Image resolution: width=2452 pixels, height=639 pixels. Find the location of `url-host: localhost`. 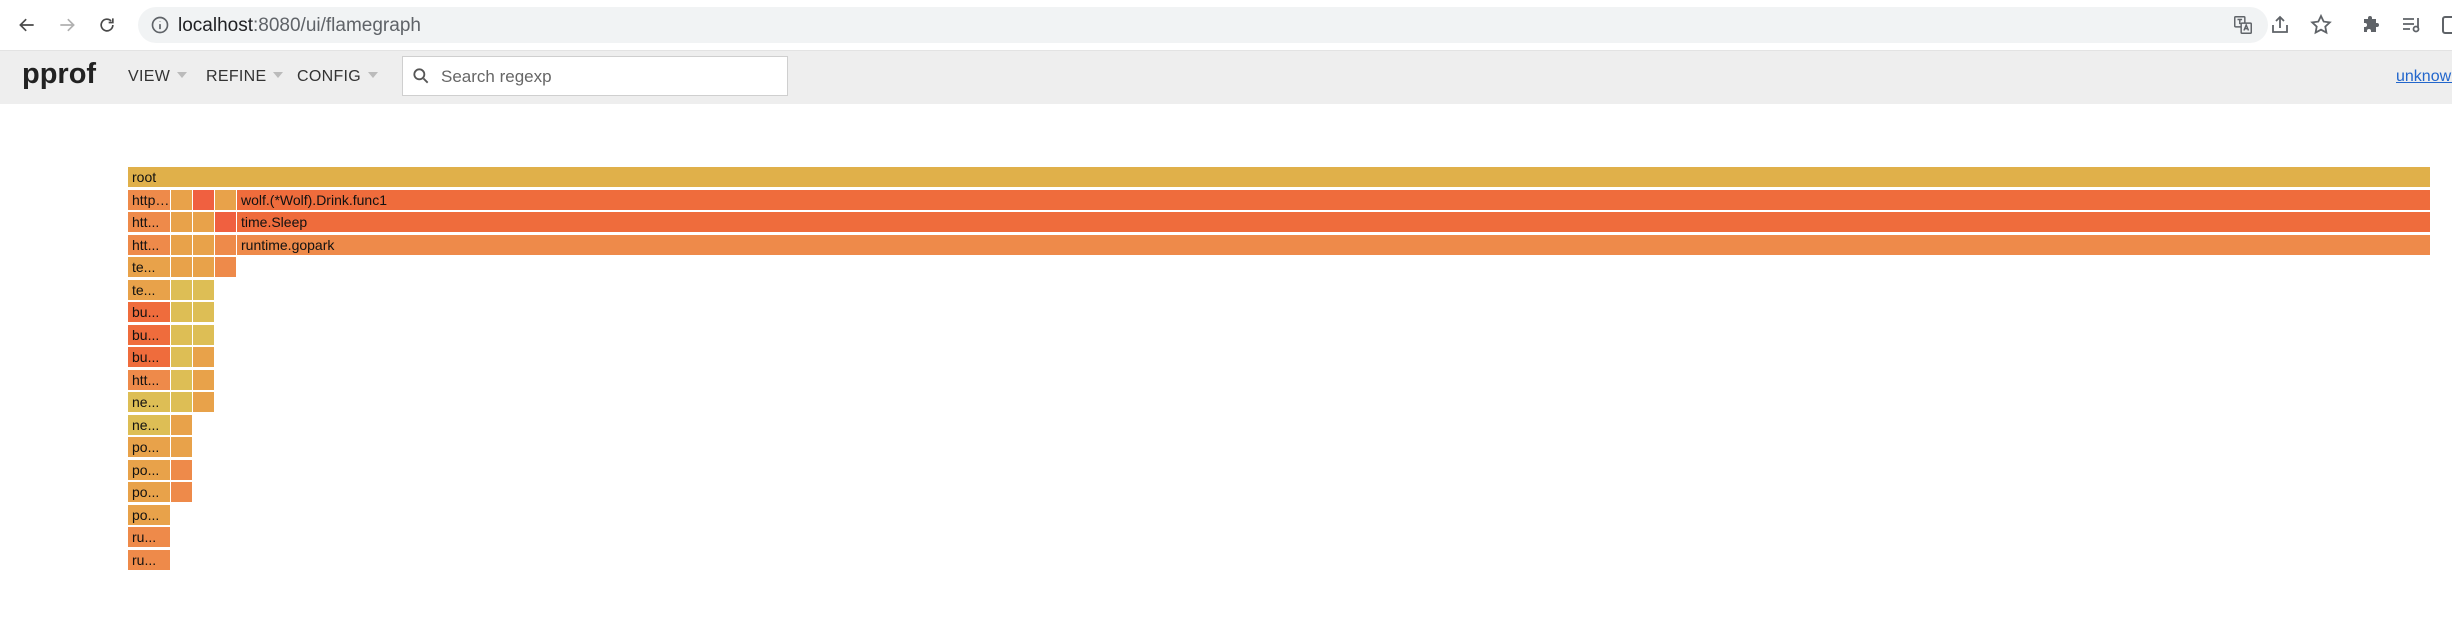

url-host: localhost is located at coordinates (215, 25).